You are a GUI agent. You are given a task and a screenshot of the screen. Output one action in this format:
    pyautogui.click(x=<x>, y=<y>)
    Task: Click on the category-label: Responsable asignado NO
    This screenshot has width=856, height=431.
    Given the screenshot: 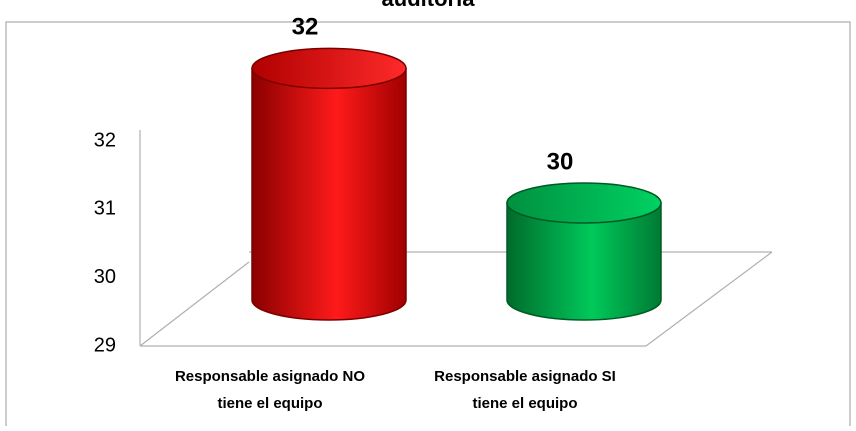 What is the action you would take?
    pyautogui.click(x=270, y=376)
    